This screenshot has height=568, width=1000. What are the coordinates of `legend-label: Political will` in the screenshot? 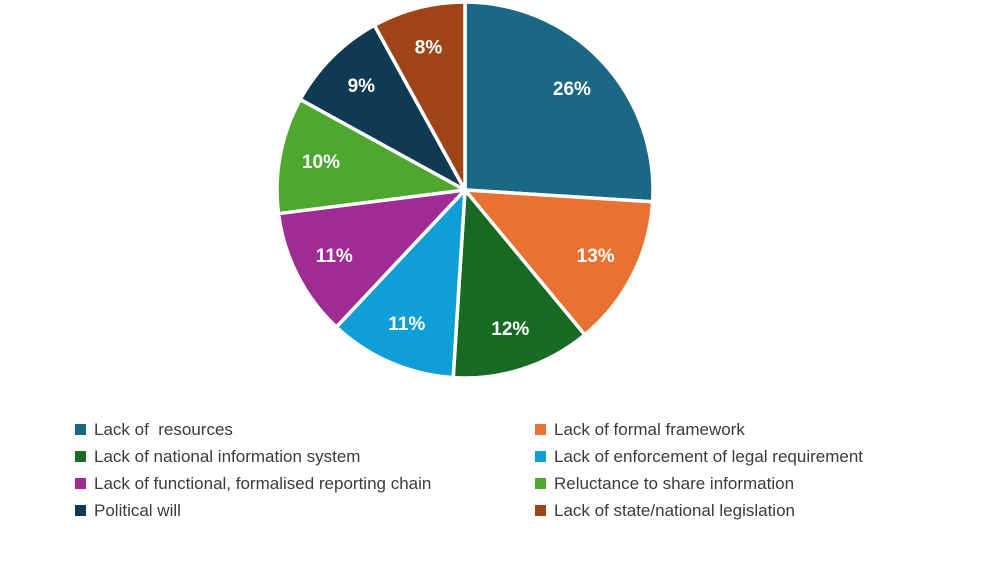 It's located at (137, 510).